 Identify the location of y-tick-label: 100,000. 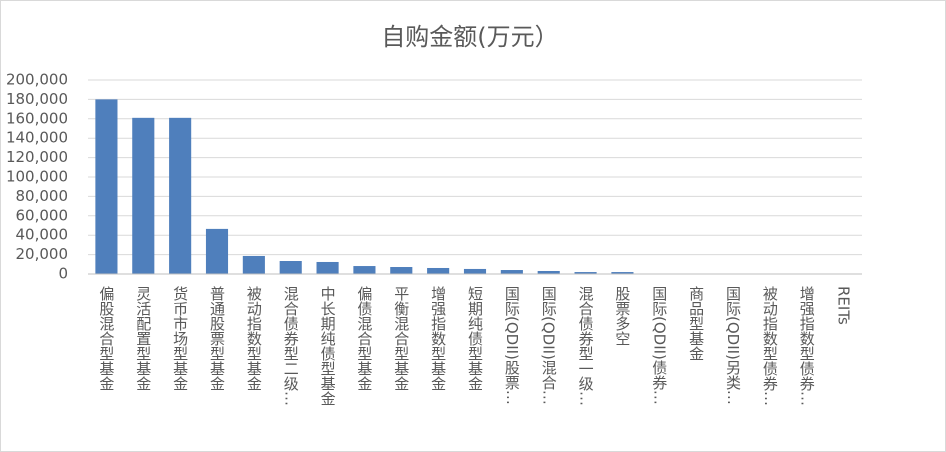
(37, 177).